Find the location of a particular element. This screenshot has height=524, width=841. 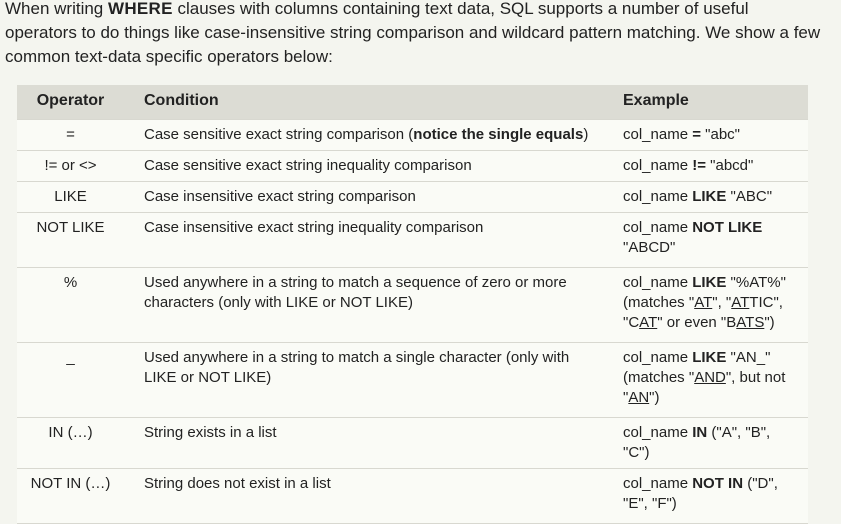

example-post: "ABC" is located at coordinates (749, 196).